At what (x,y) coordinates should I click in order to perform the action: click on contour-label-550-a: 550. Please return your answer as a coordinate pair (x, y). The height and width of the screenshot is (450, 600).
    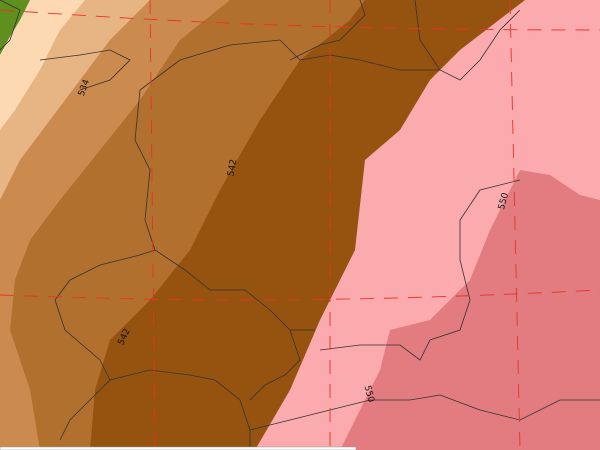
    Looking at the image, I should click on (504, 200).